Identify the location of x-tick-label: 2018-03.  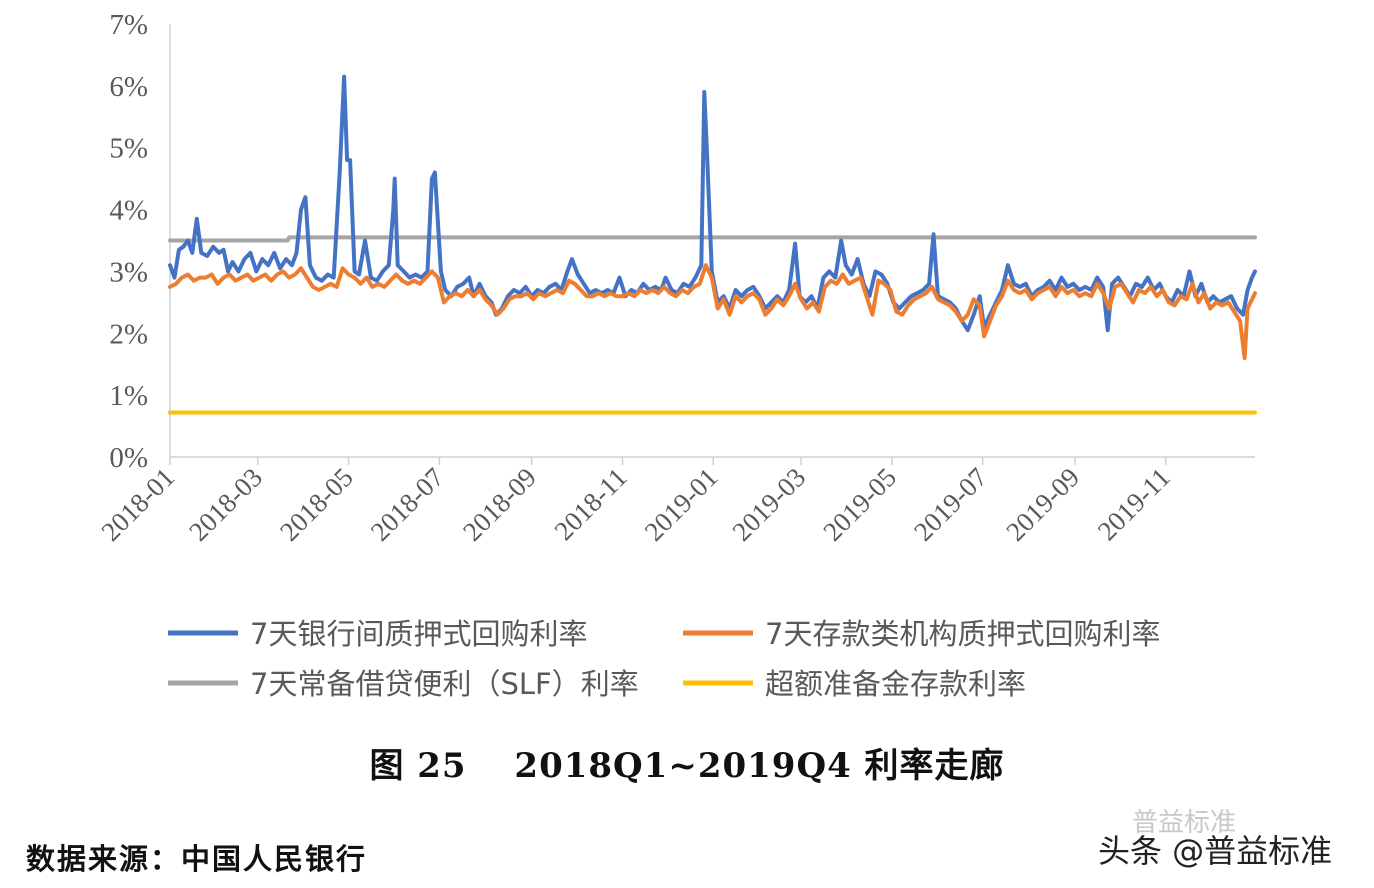
(225, 504).